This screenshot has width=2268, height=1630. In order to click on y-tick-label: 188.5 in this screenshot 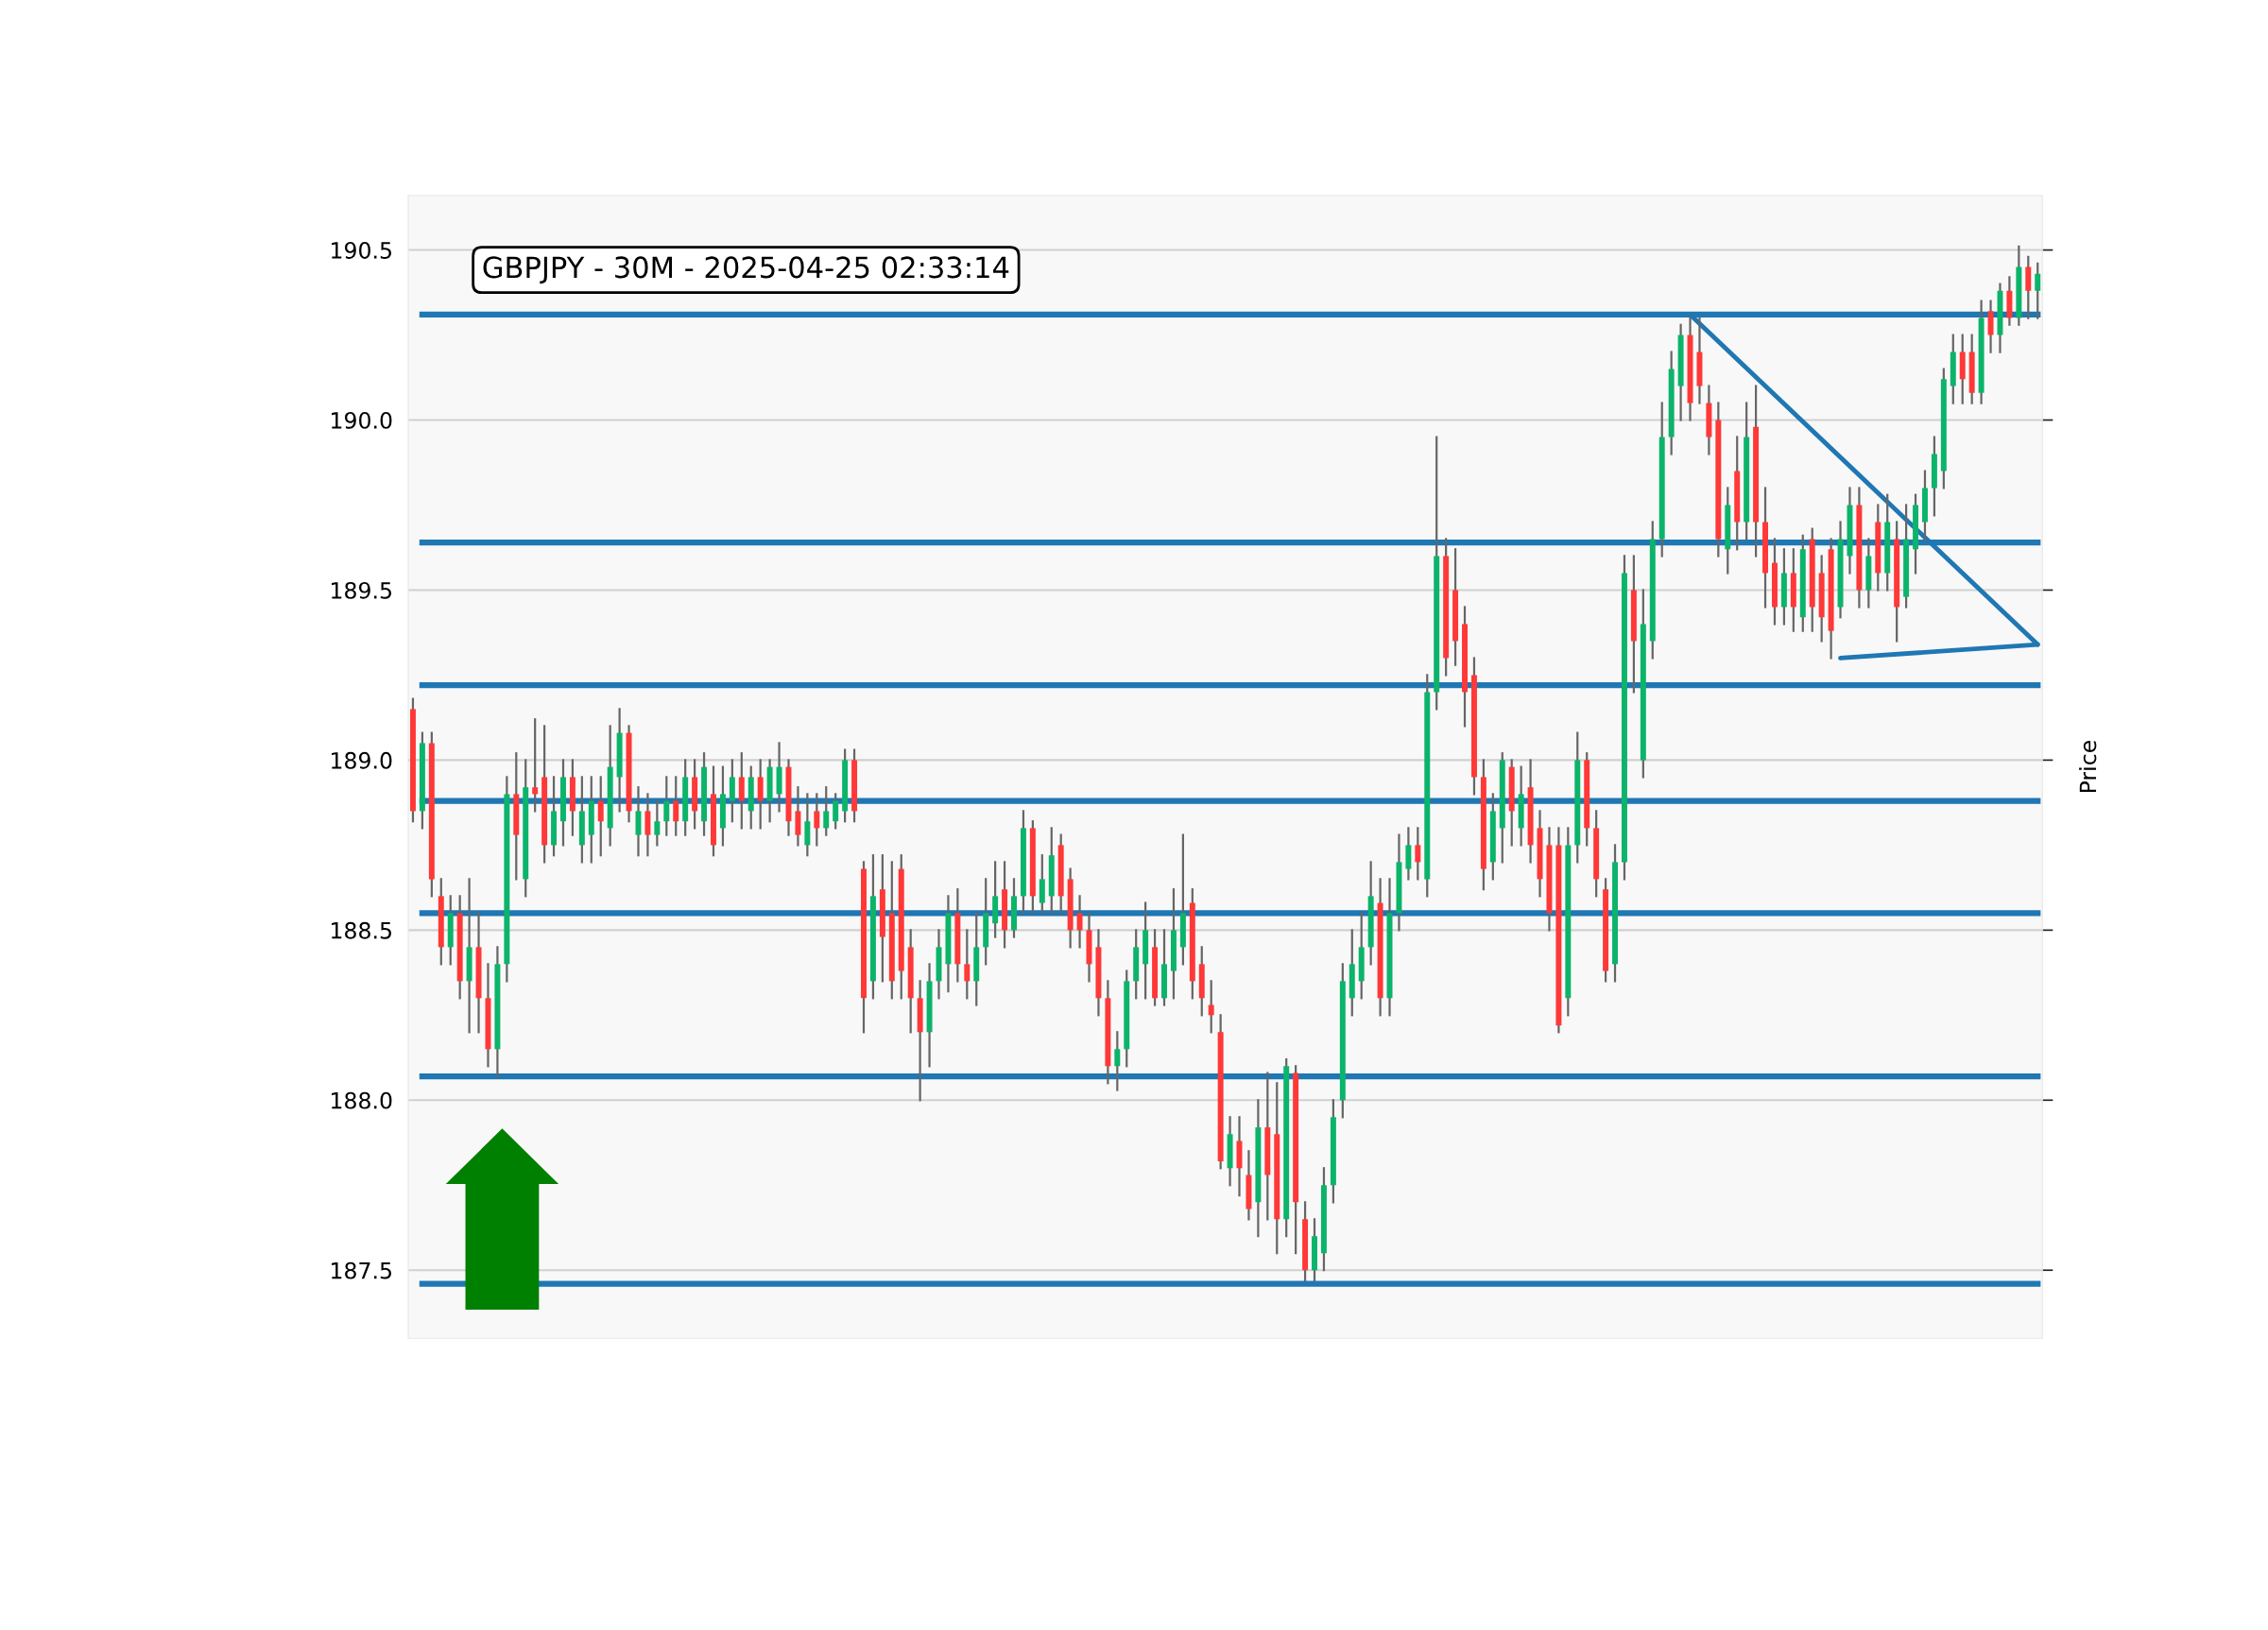, I will do `click(361, 930)`.